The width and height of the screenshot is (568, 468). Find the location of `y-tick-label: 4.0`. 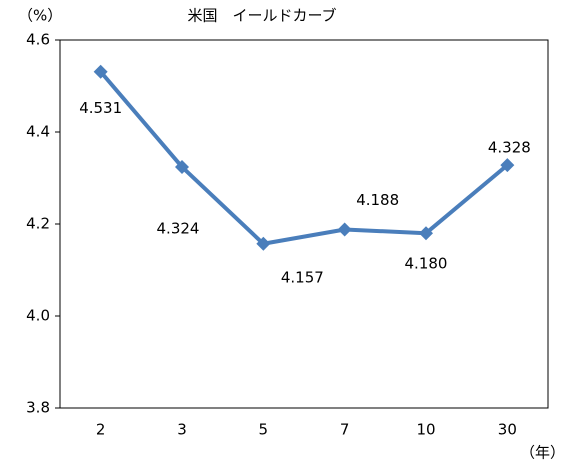

y-tick-label: 4.0 is located at coordinates (38, 316).